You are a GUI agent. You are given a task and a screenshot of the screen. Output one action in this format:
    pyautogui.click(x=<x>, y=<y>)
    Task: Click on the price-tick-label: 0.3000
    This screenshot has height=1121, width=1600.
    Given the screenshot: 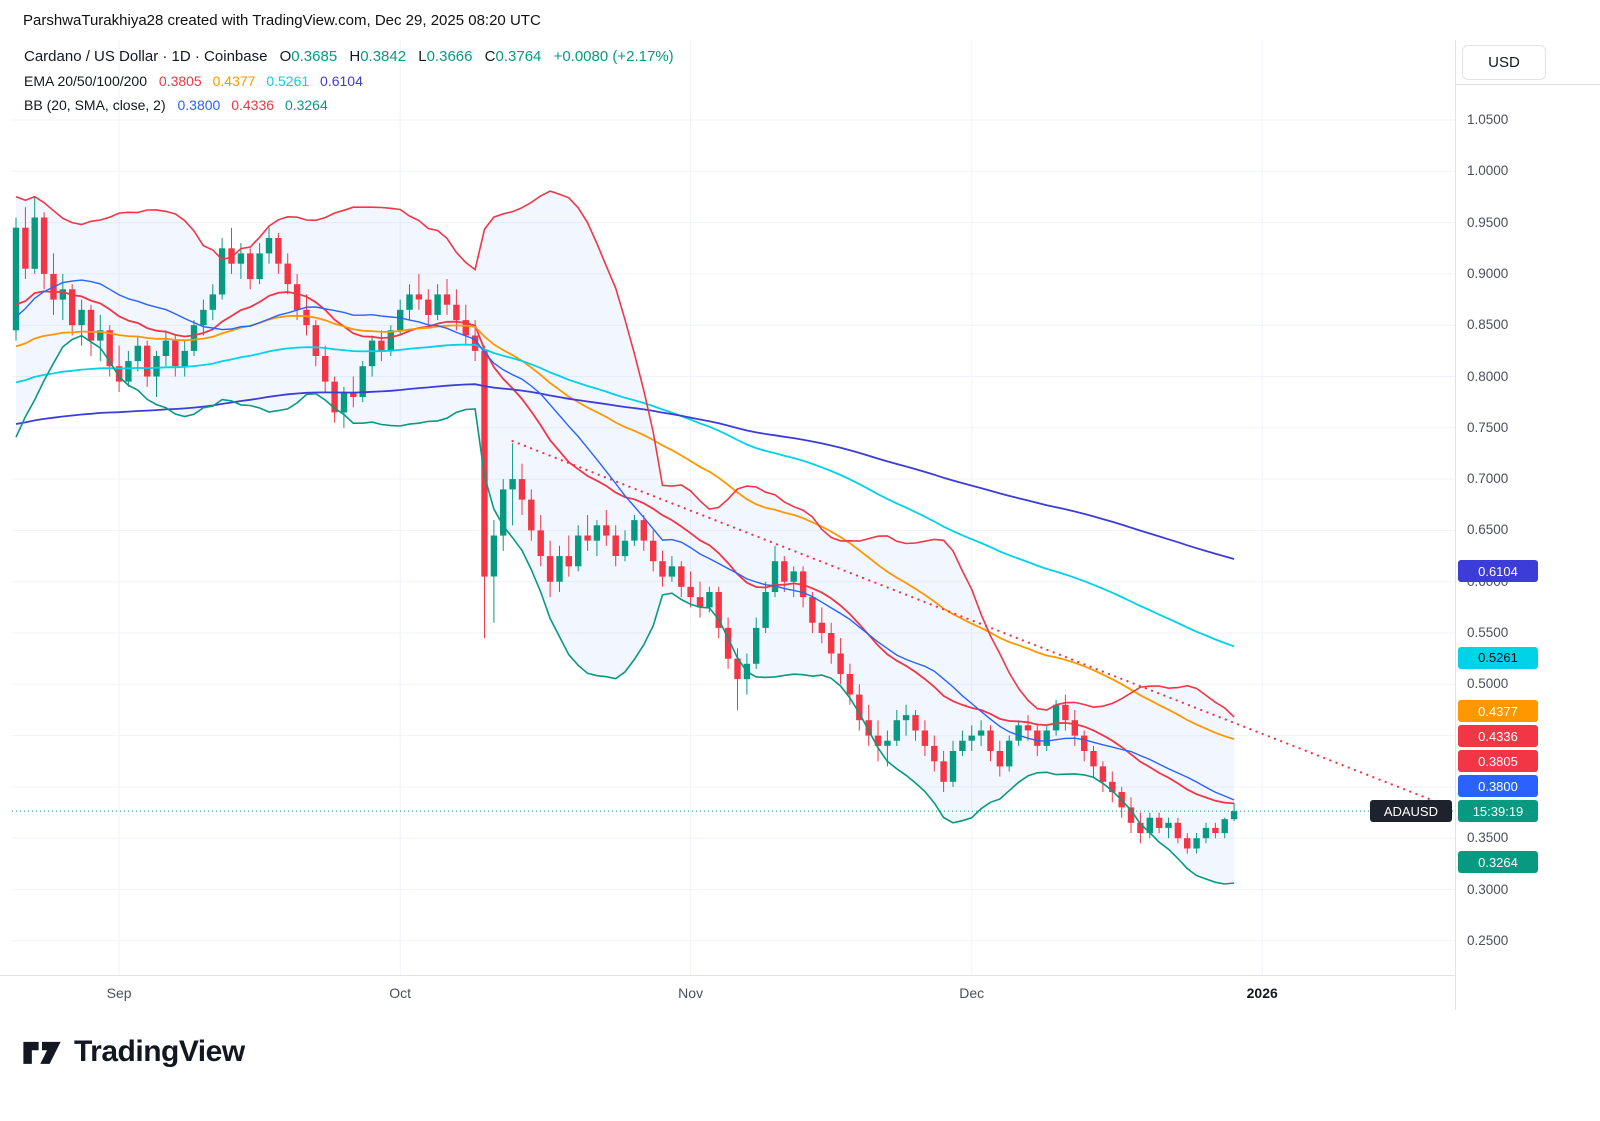 What is the action you would take?
    pyautogui.click(x=1488, y=889)
    